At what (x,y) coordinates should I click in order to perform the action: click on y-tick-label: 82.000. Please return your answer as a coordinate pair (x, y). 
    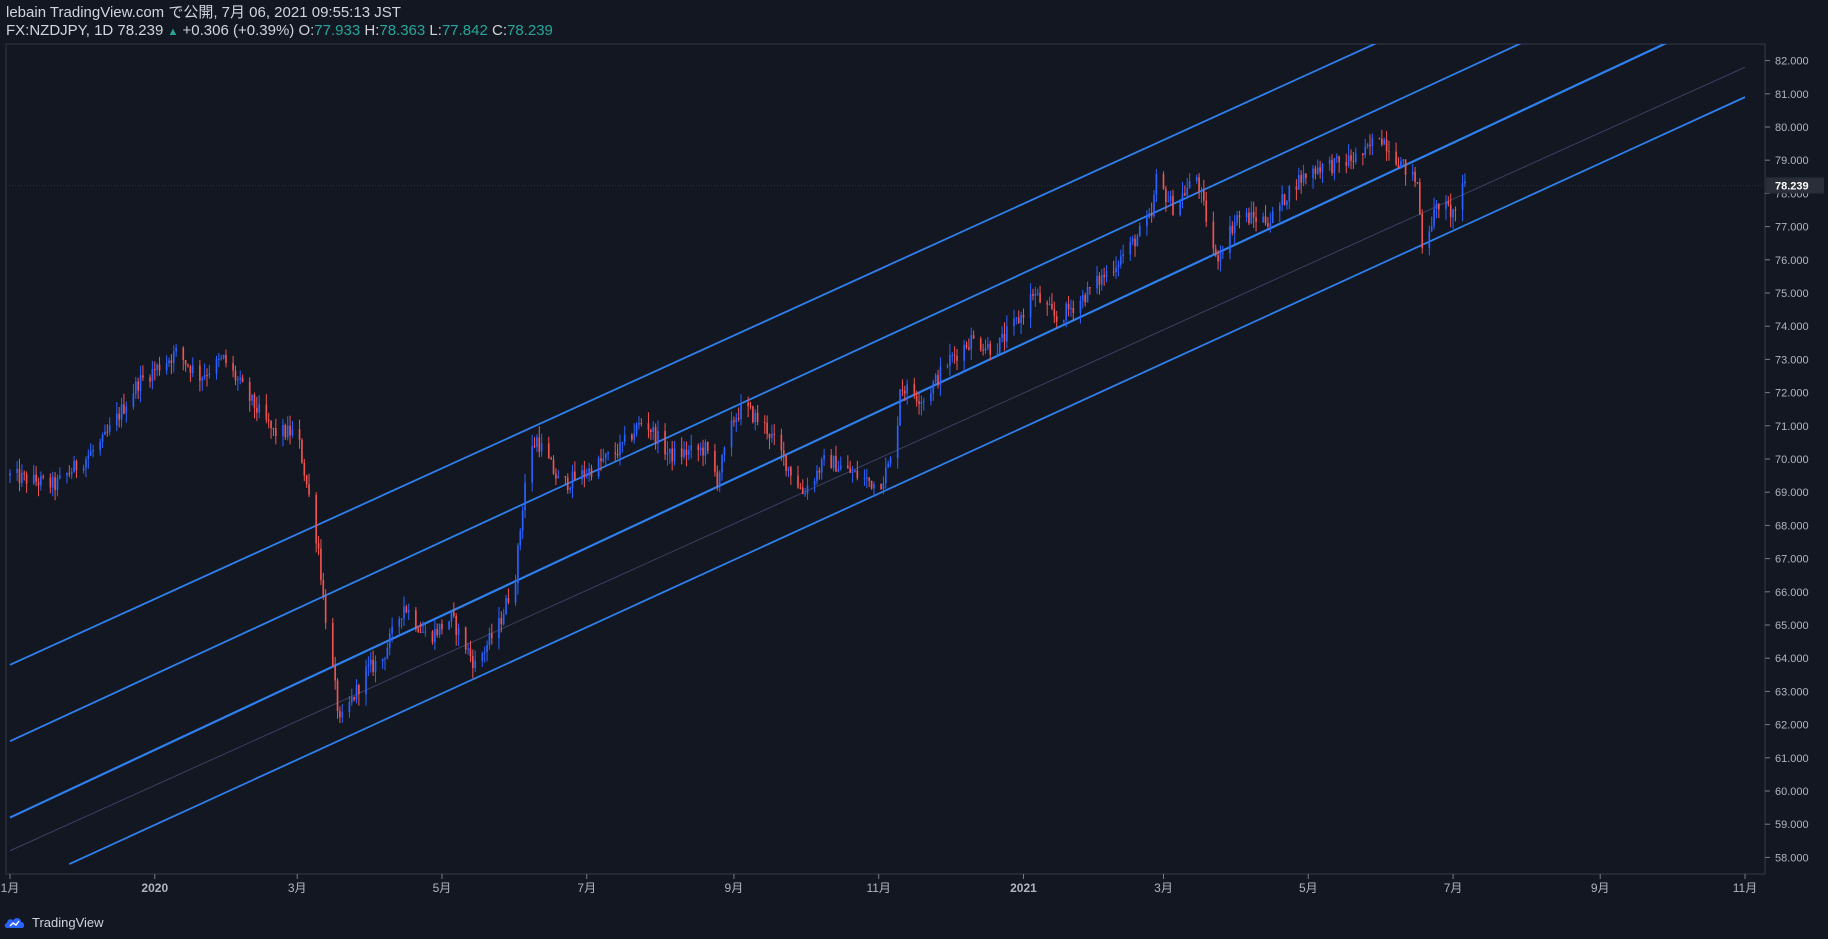
    Looking at the image, I should click on (1792, 62).